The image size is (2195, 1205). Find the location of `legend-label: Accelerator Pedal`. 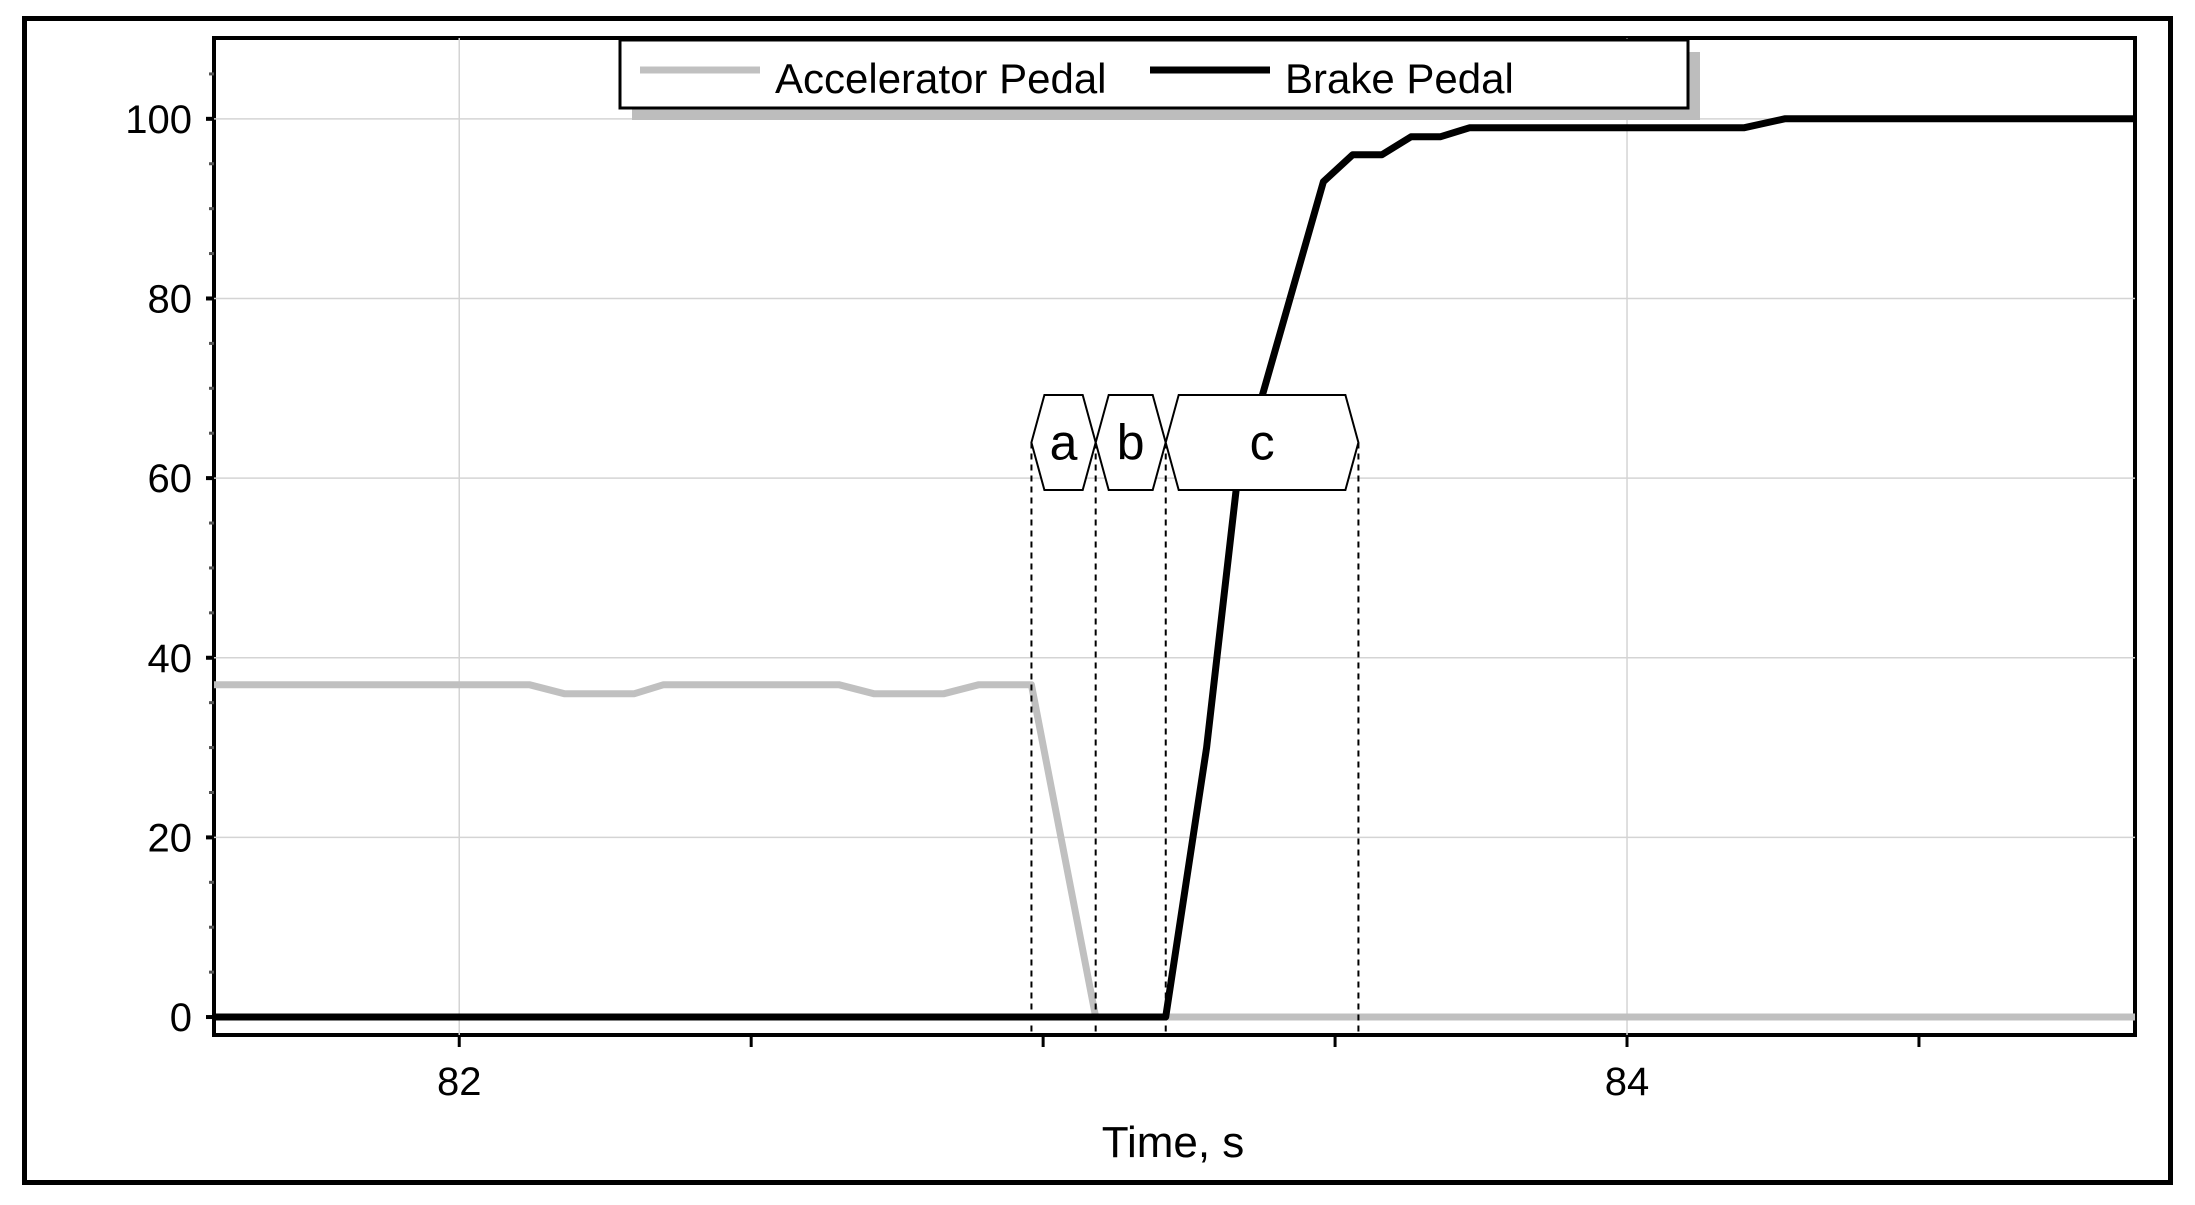

legend-label: Accelerator Pedal is located at coordinates (941, 78).